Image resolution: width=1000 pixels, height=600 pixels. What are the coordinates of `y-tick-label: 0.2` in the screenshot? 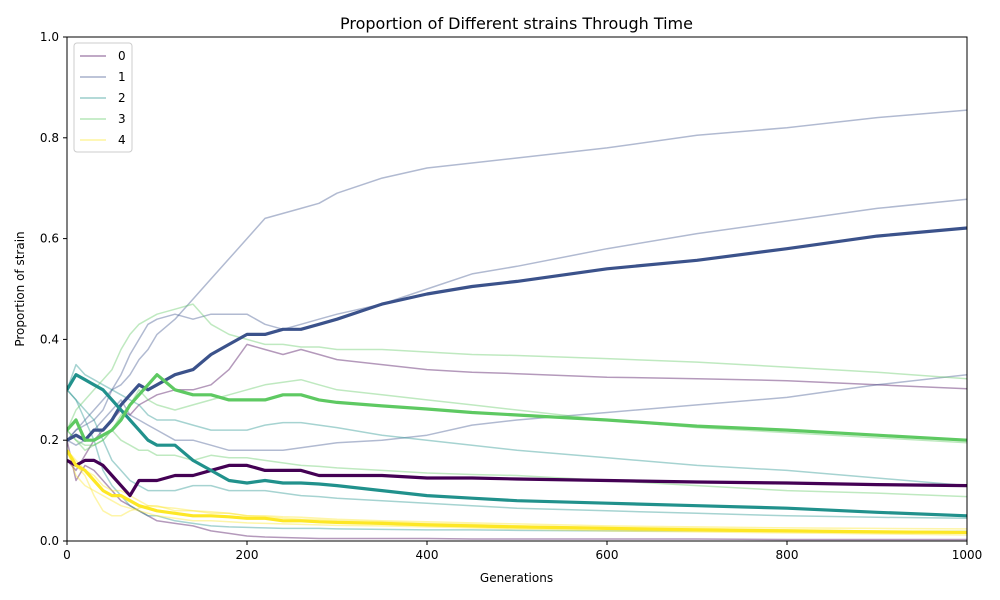 It's located at (49, 440).